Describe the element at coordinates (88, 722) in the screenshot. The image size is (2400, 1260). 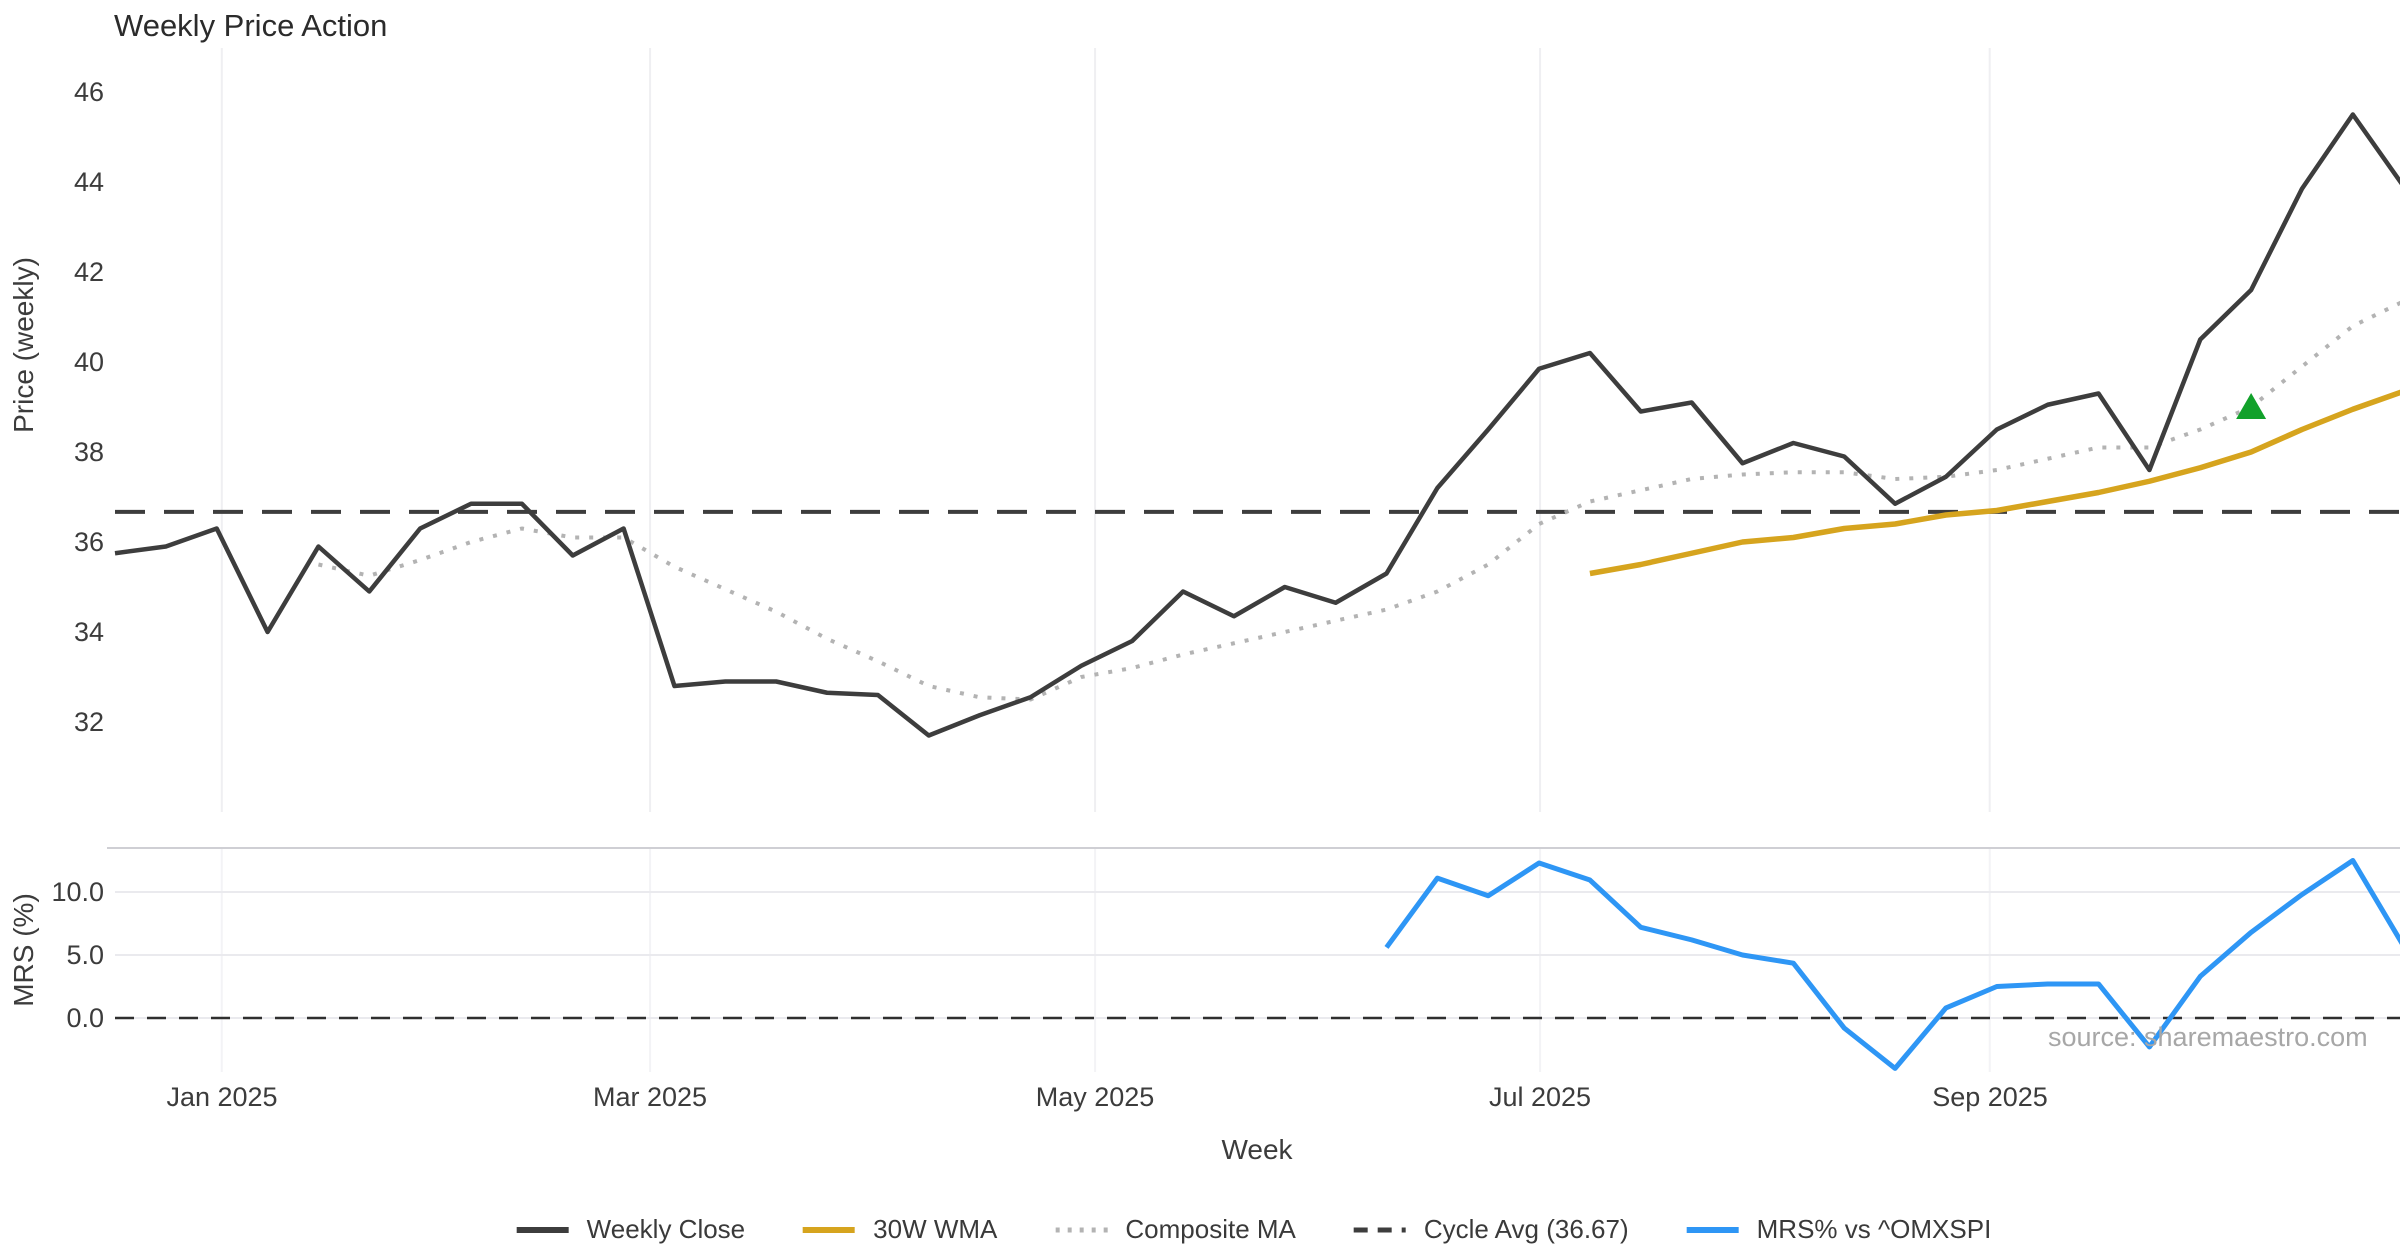
I see `price-tick-label: 32` at that location.